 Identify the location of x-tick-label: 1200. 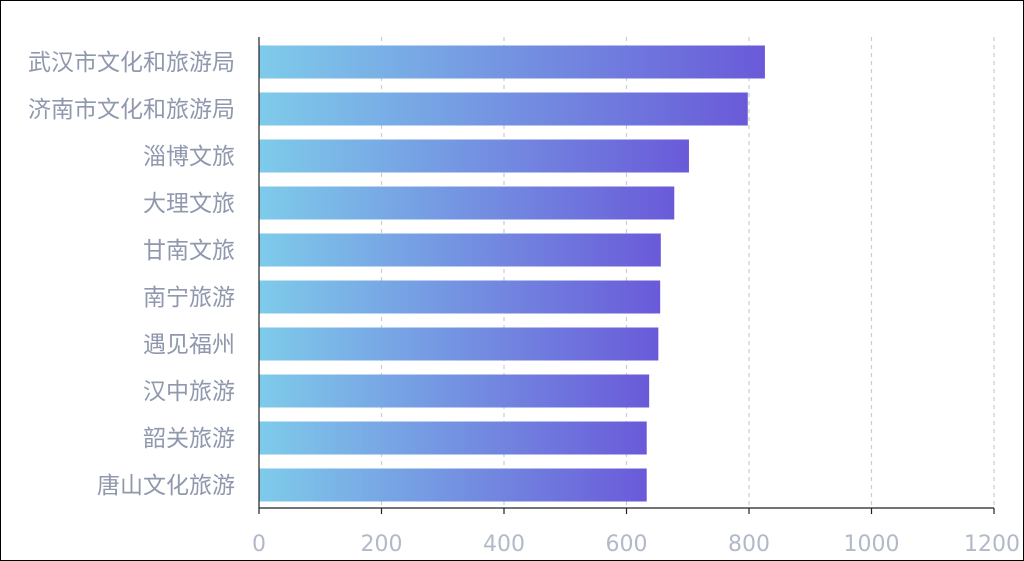
(992, 544).